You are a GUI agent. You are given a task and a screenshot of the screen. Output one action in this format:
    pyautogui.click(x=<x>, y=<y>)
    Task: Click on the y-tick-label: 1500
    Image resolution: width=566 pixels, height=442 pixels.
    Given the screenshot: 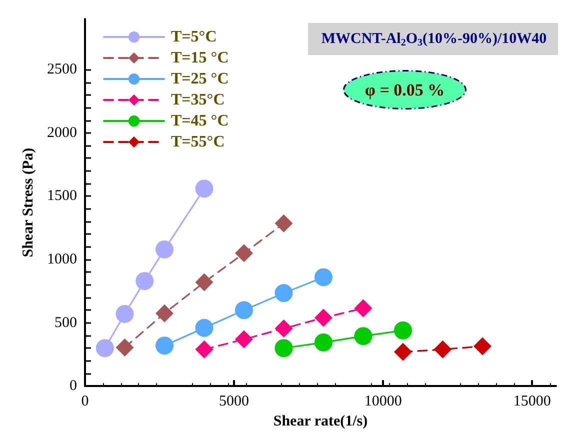 What is the action you would take?
    pyautogui.click(x=62, y=196)
    